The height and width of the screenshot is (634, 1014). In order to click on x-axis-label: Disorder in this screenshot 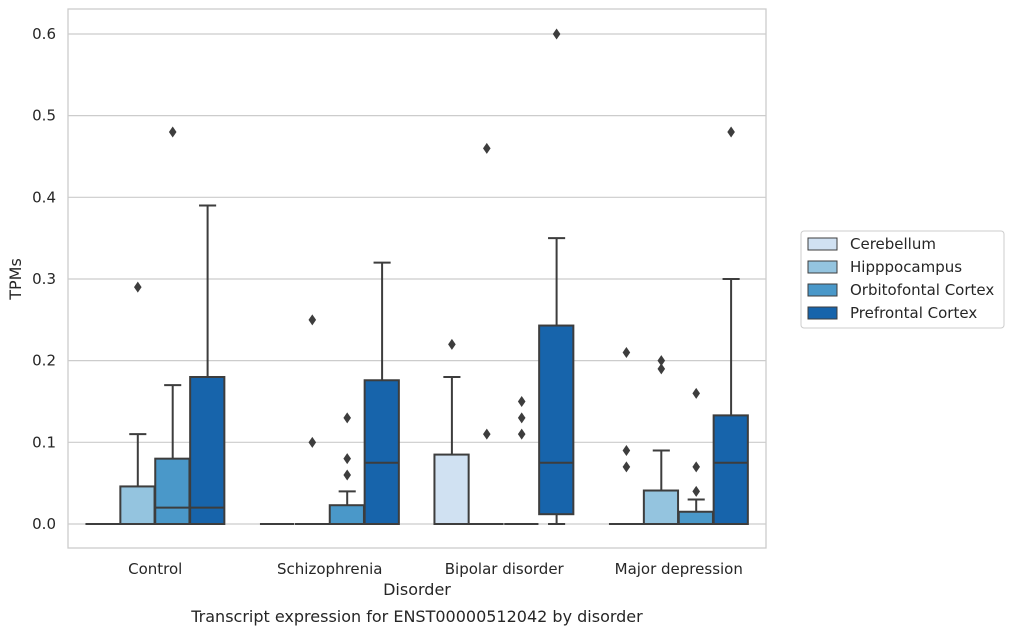, I will do `click(417, 589)`.